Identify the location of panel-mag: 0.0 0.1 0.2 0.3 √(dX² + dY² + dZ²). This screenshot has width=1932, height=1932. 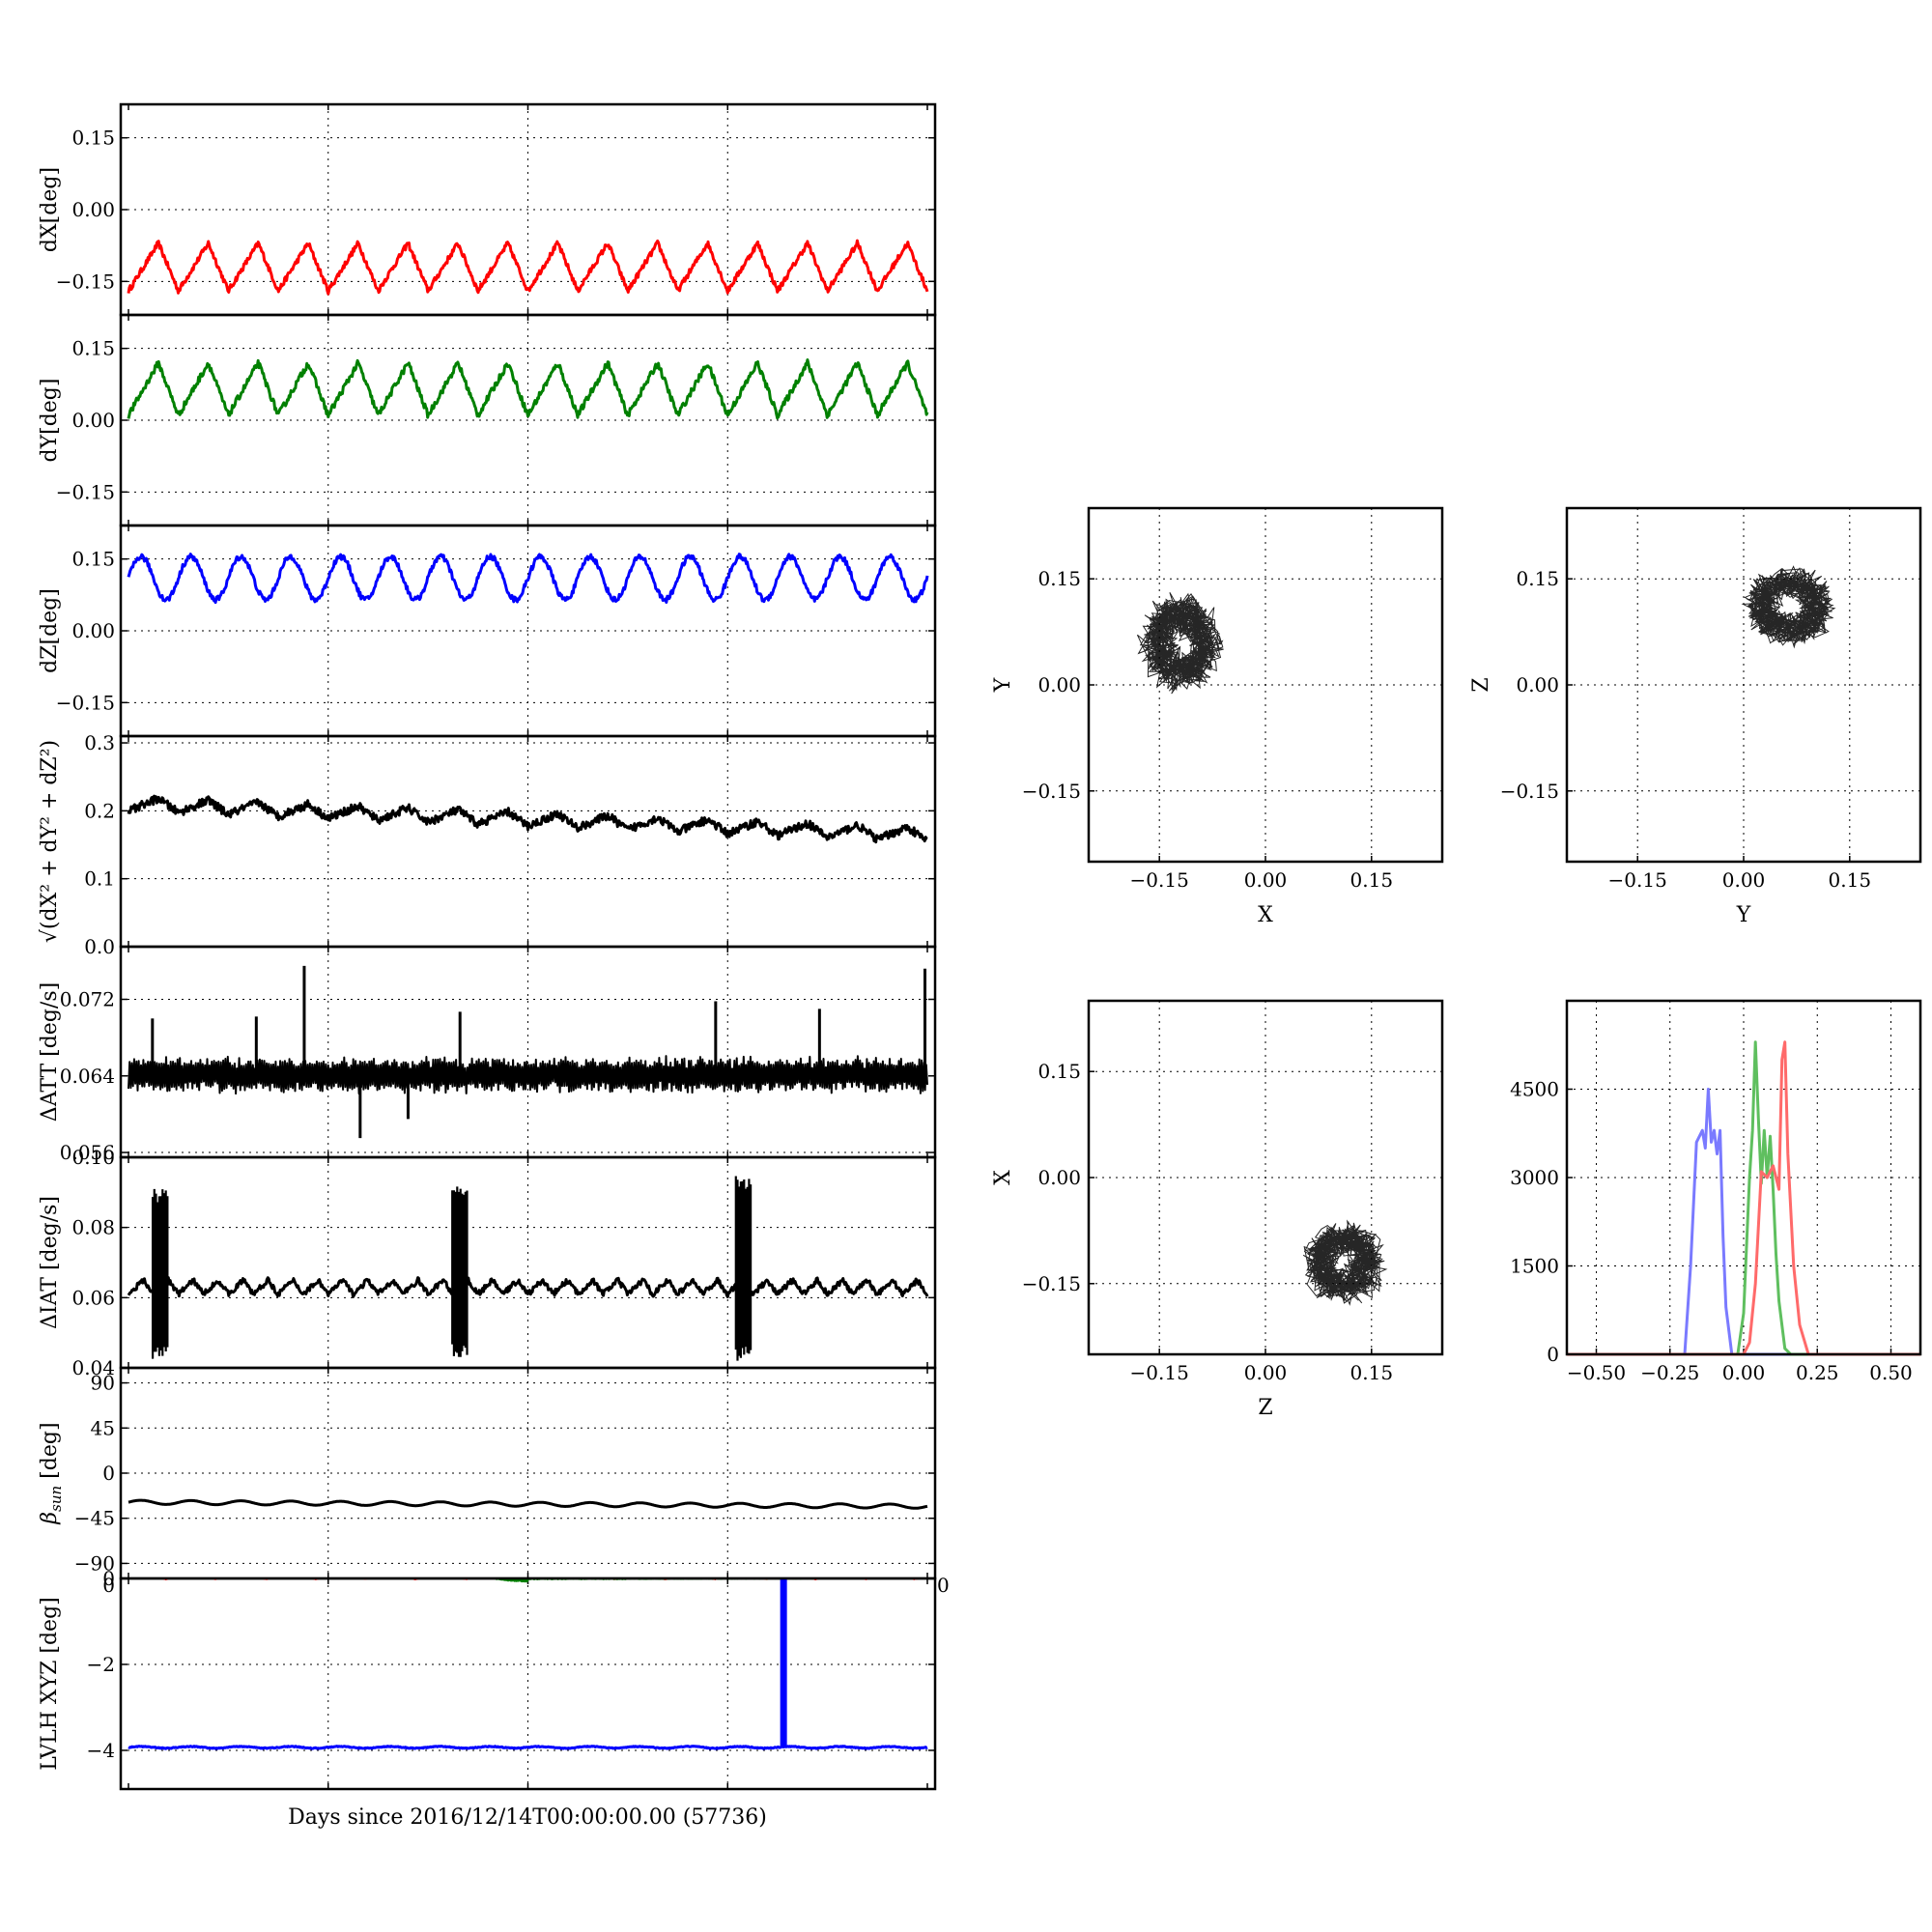
(487, 844).